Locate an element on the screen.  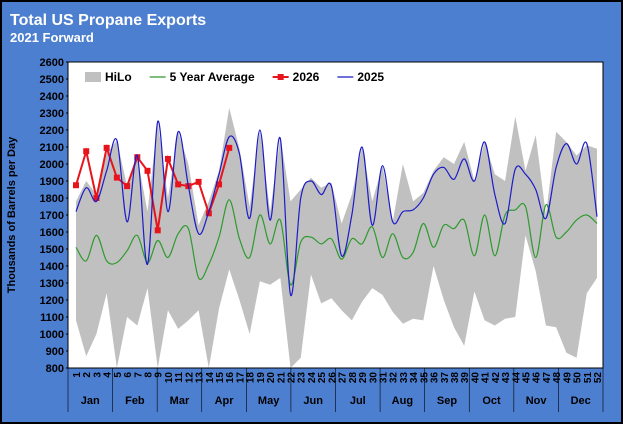
chart-title: Total US Propane Exports is located at coordinates (108, 20).